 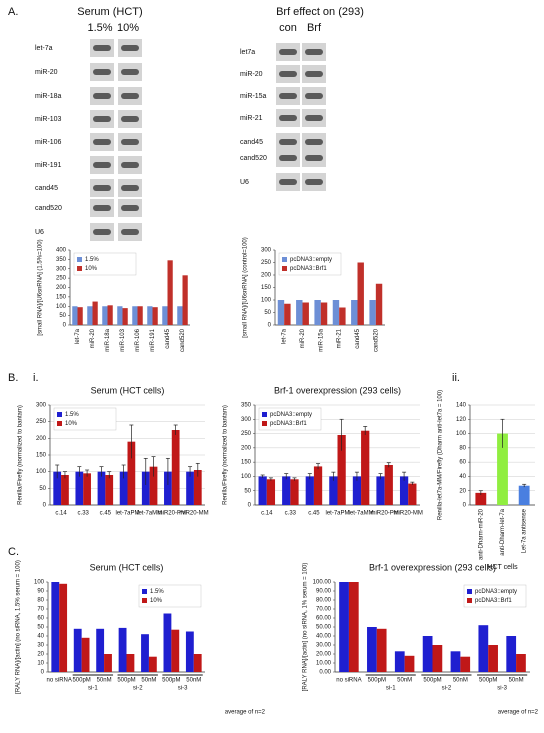 What do you see at coordinates (462, 463) in the screenshot?
I see `y-tick-label: 60` at bounding box center [462, 463].